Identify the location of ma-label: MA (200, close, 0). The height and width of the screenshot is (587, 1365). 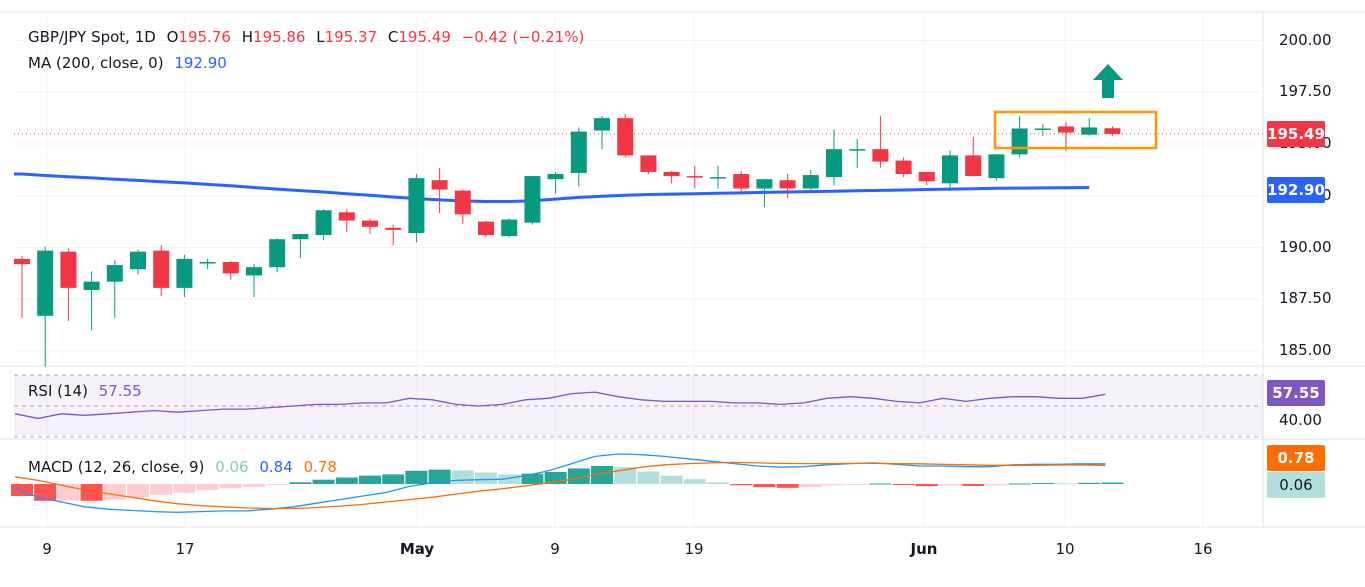
(96, 63).